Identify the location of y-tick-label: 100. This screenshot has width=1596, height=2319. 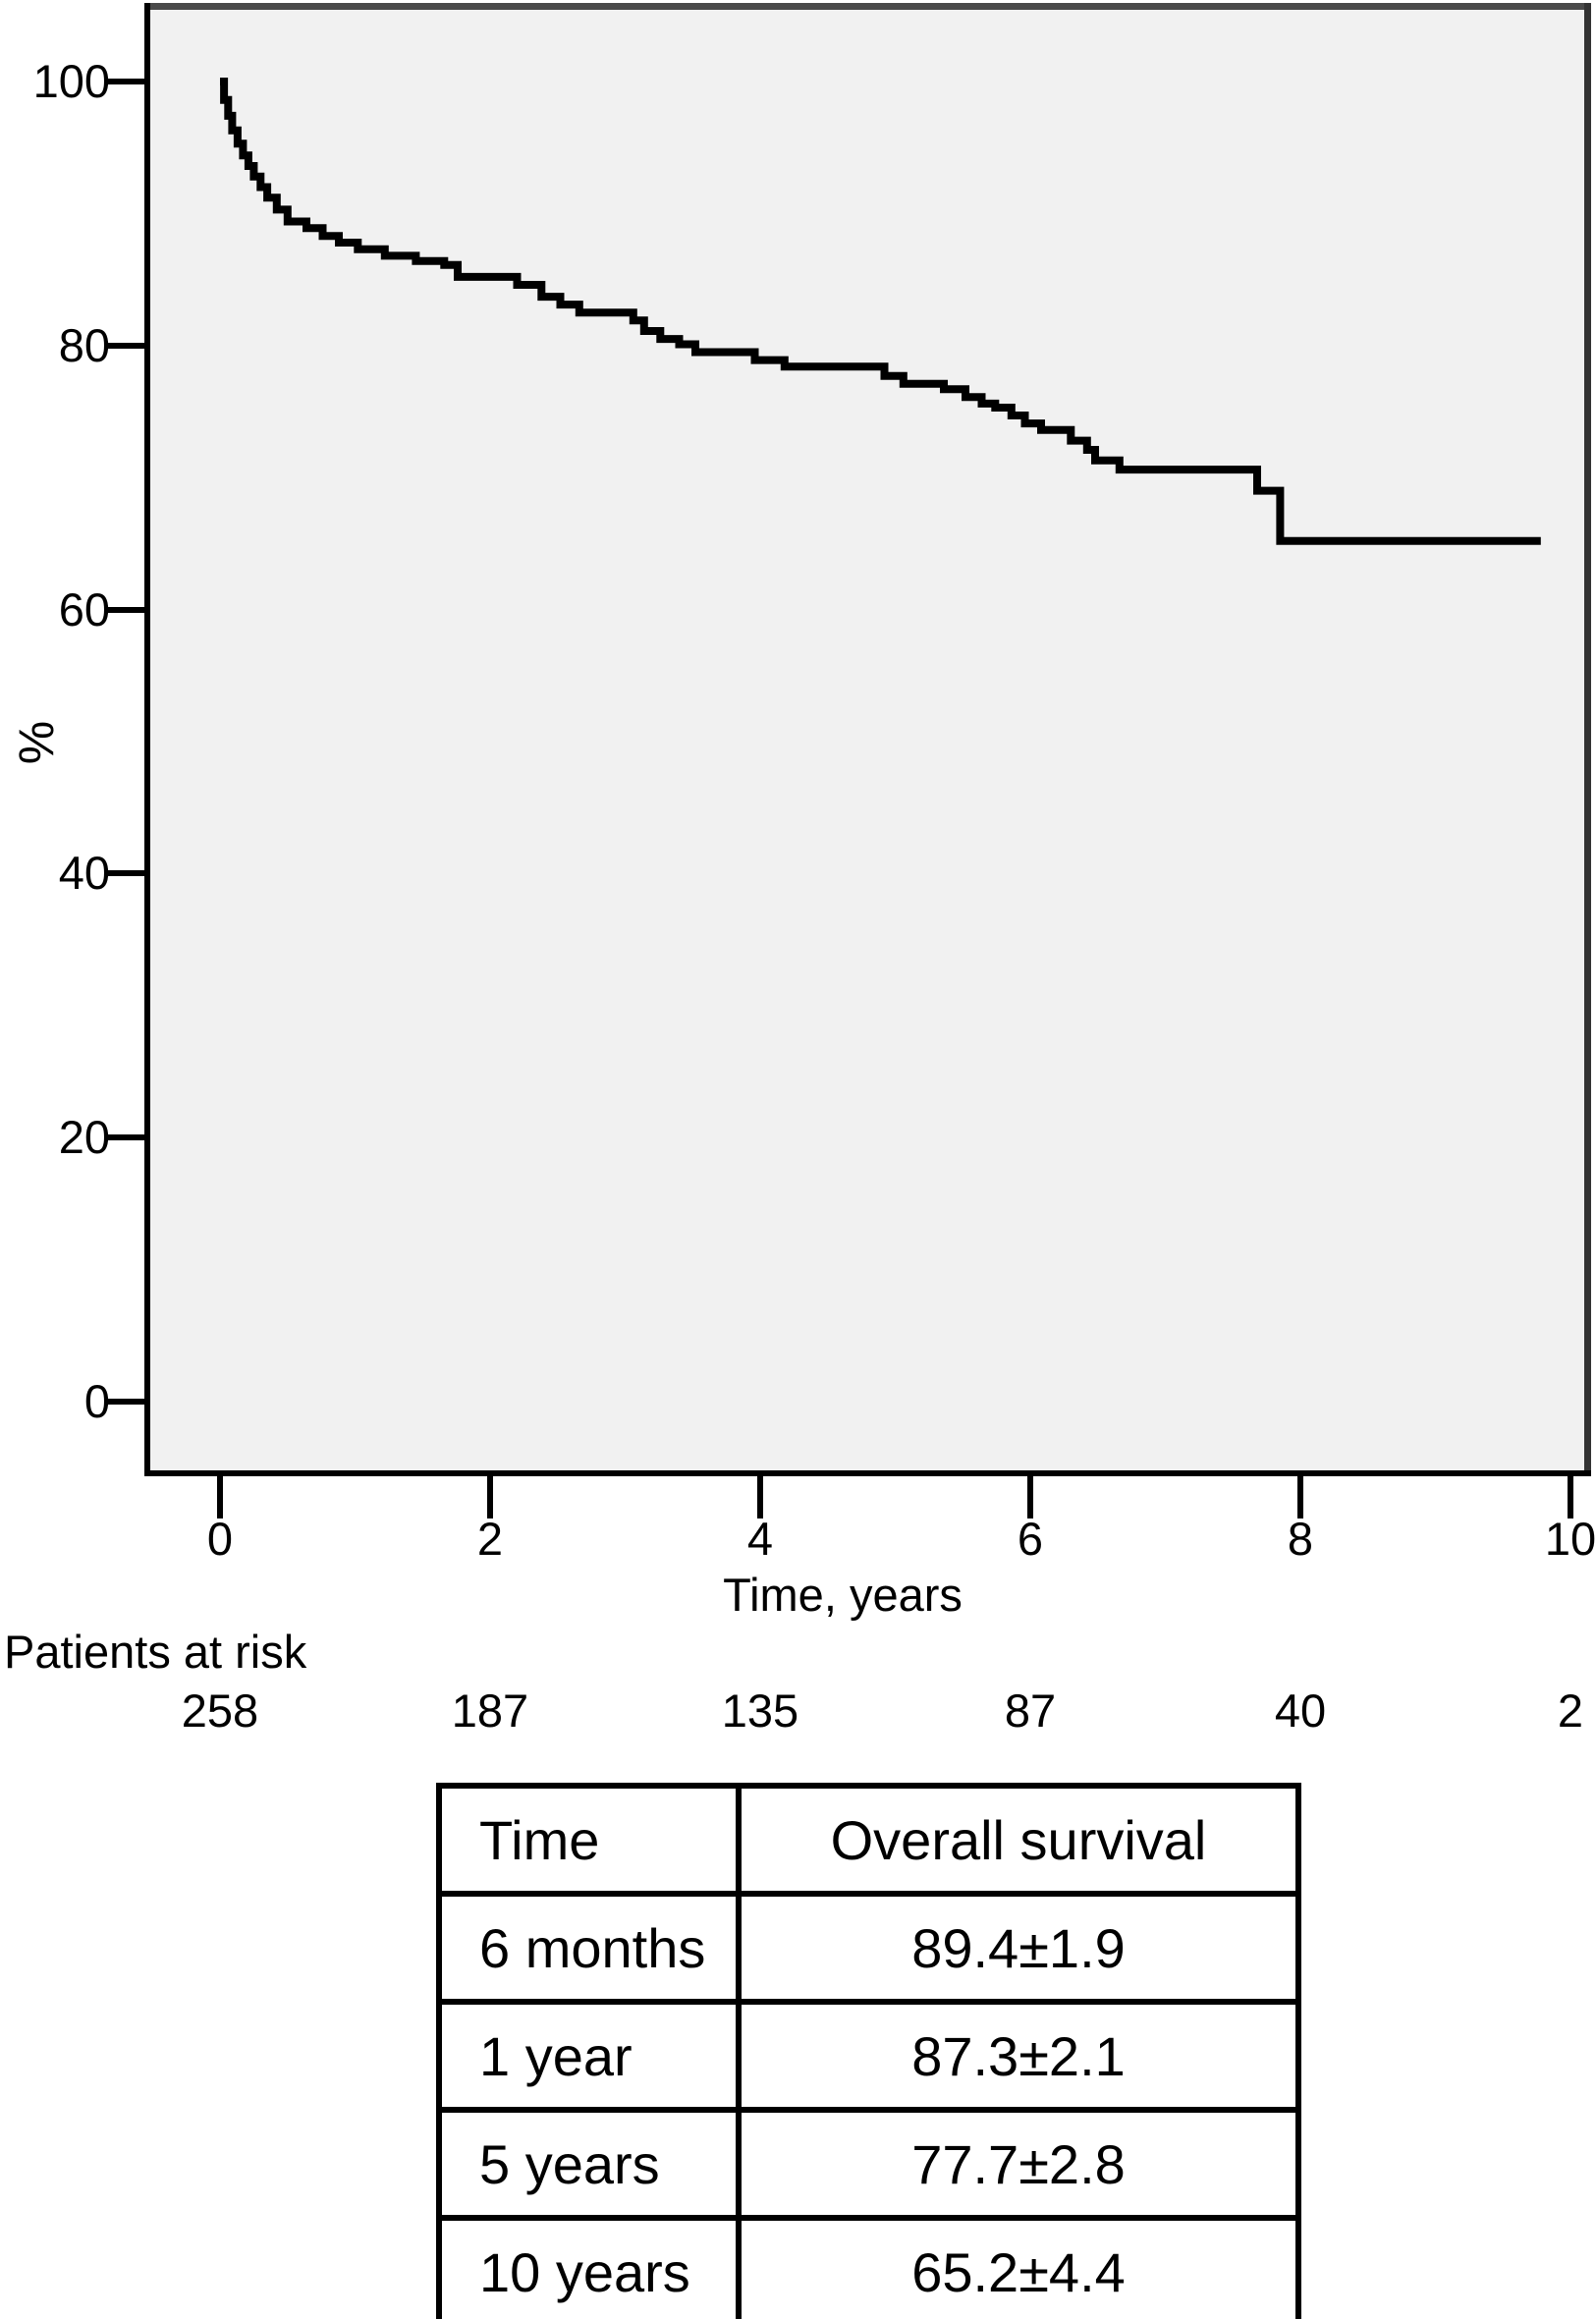
(71, 81).